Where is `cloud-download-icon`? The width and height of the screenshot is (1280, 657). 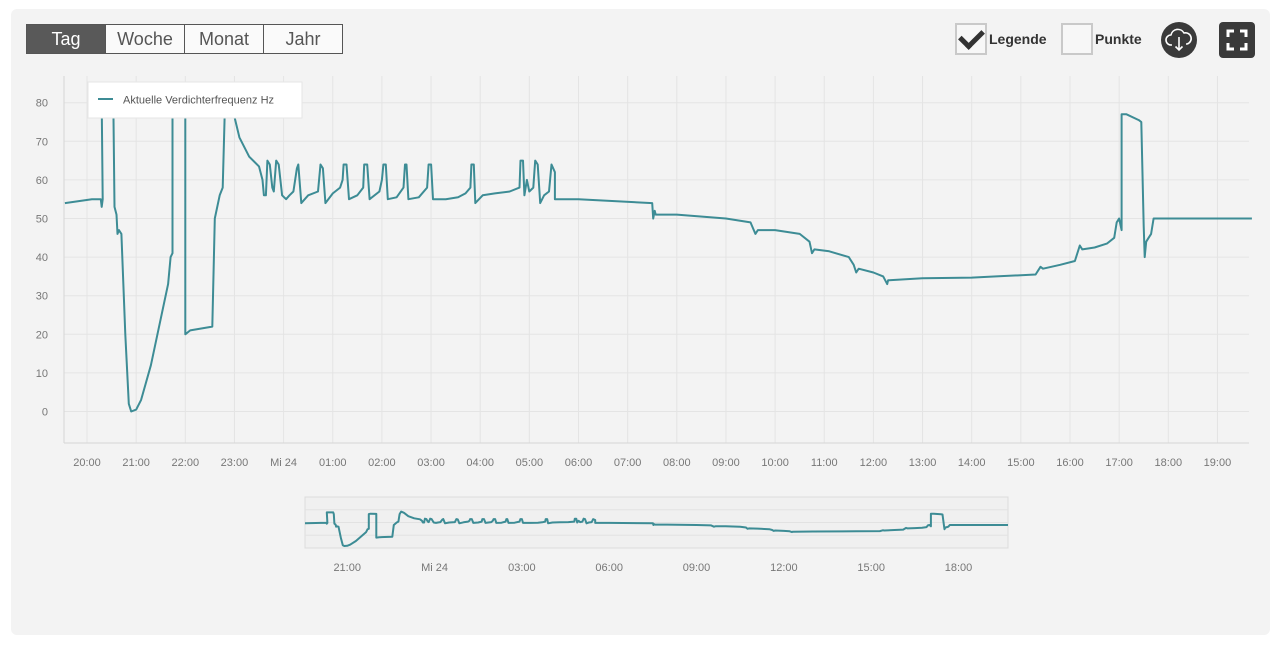
cloud-download-icon is located at coordinates (1178, 40).